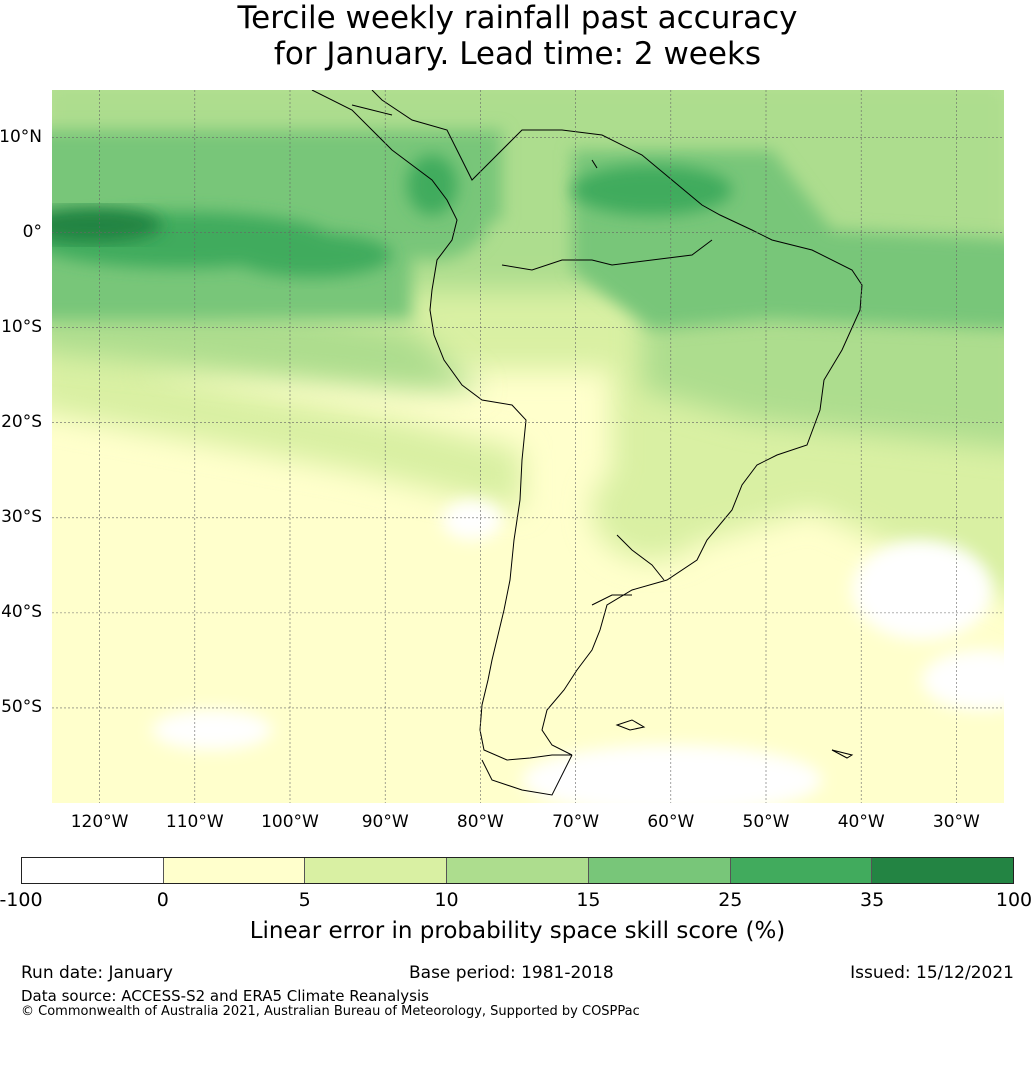 The height and width of the screenshot is (1065, 1035). What do you see at coordinates (480, 822) in the screenshot?
I see `longitude-label: 80°W` at bounding box center [480, 822].